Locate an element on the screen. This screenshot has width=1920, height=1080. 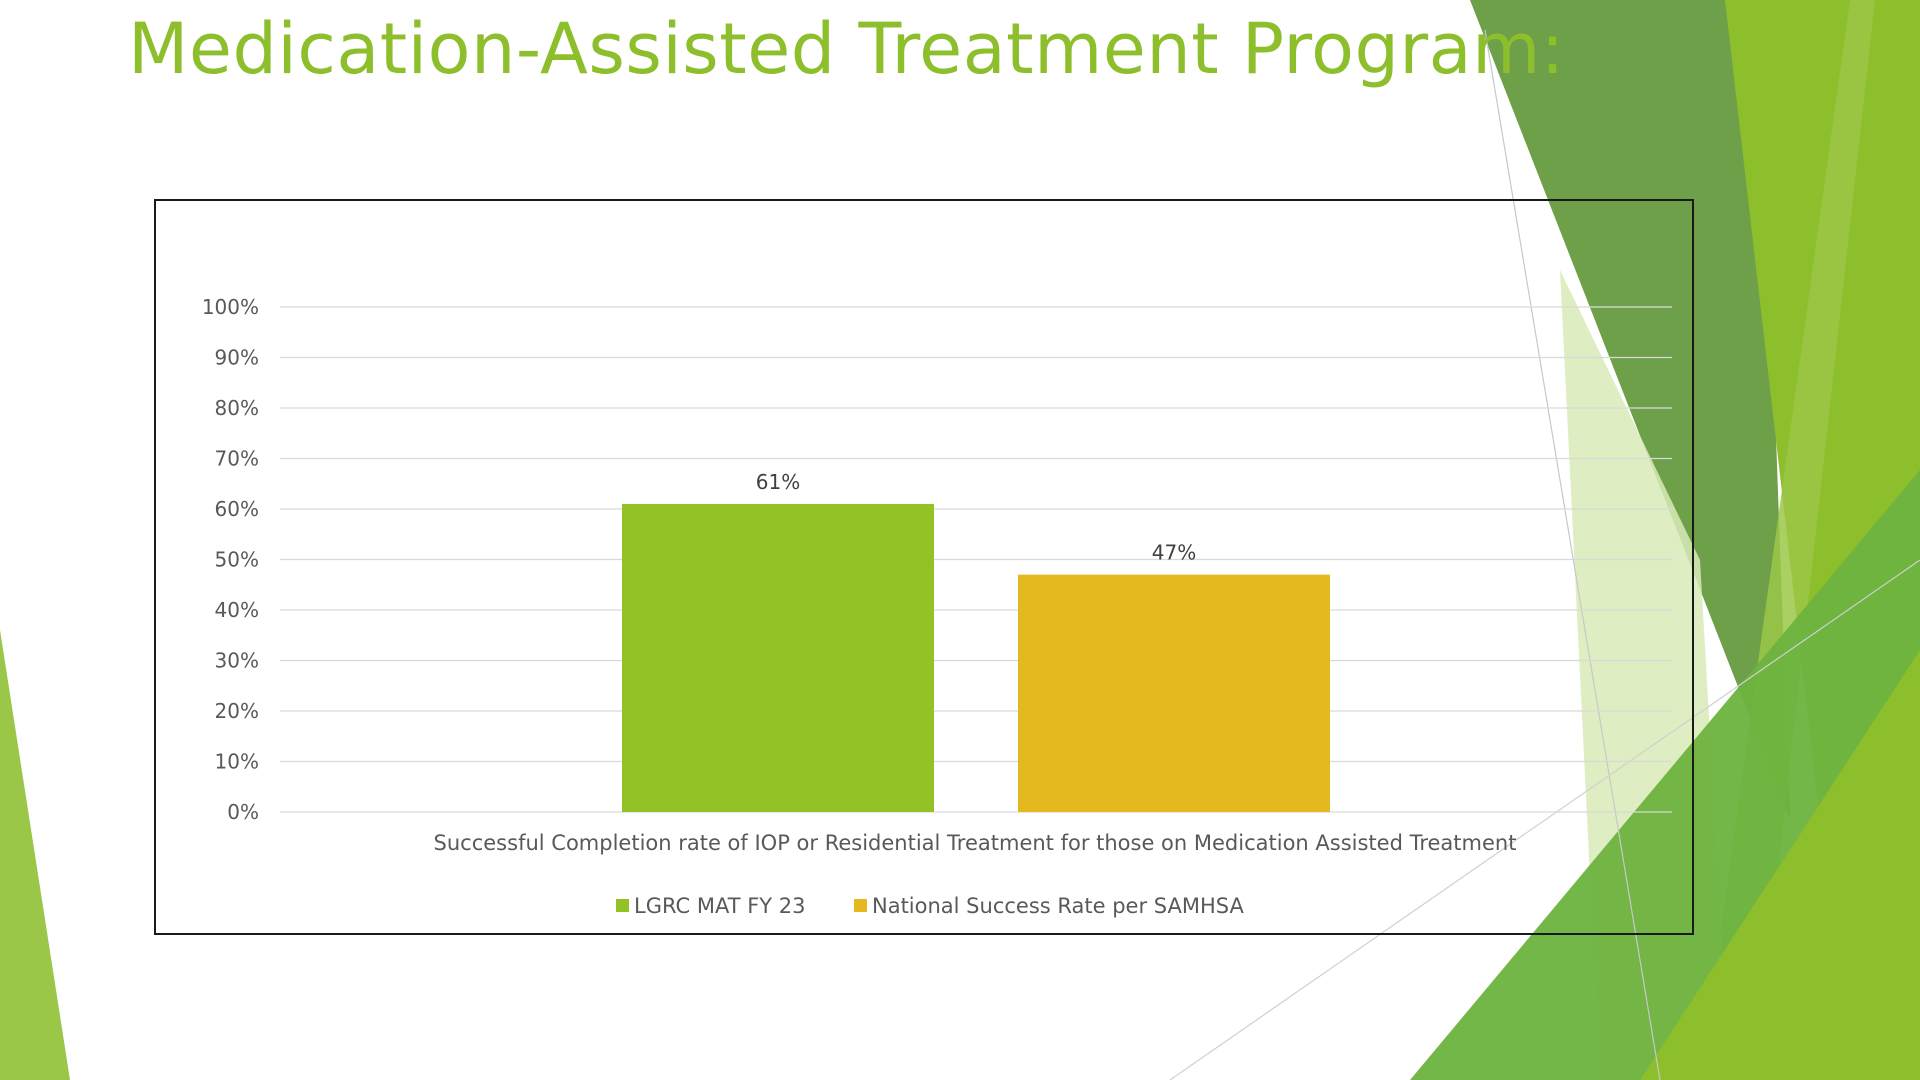
y-tick-label: 100% is located at coordinates (230, 307).